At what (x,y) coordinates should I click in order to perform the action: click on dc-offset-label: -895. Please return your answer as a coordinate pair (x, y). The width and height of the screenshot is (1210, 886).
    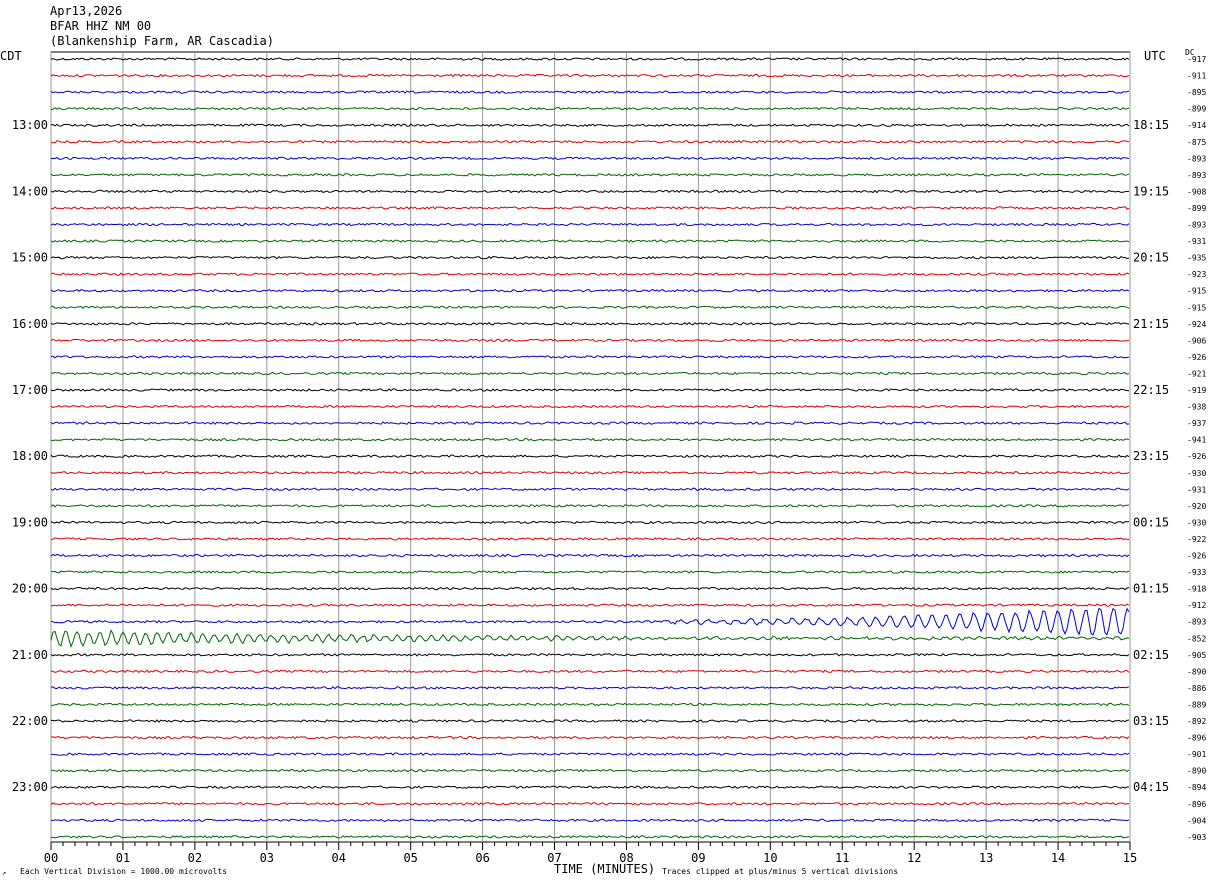
    Looking at the image, I should click on (1196, 92).